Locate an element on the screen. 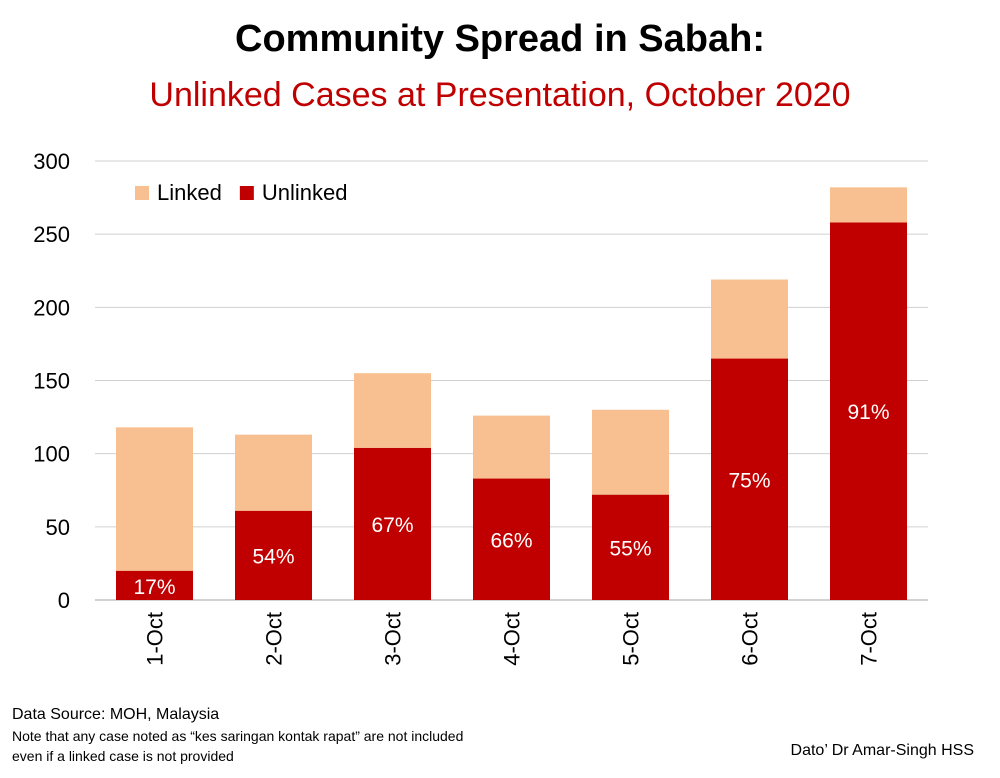 The width and height of the screenshot is (1000, 778). x-tick-label: 4-Oct is located at coordinates (512, 639).